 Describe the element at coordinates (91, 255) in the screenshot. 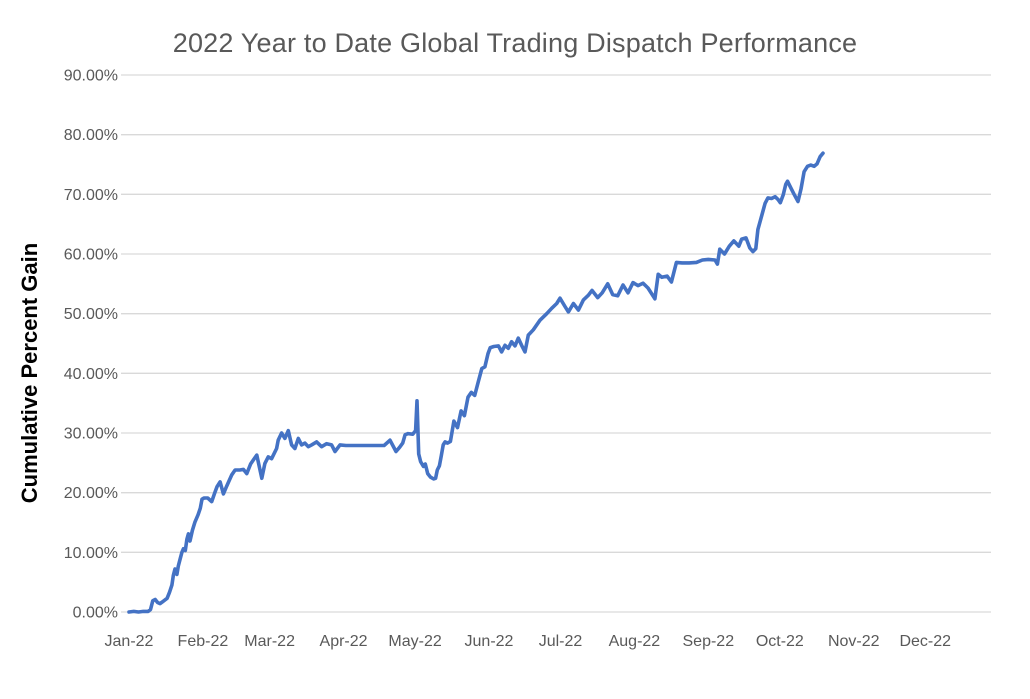

I see `y-tick-label: 60.00%` at that location.